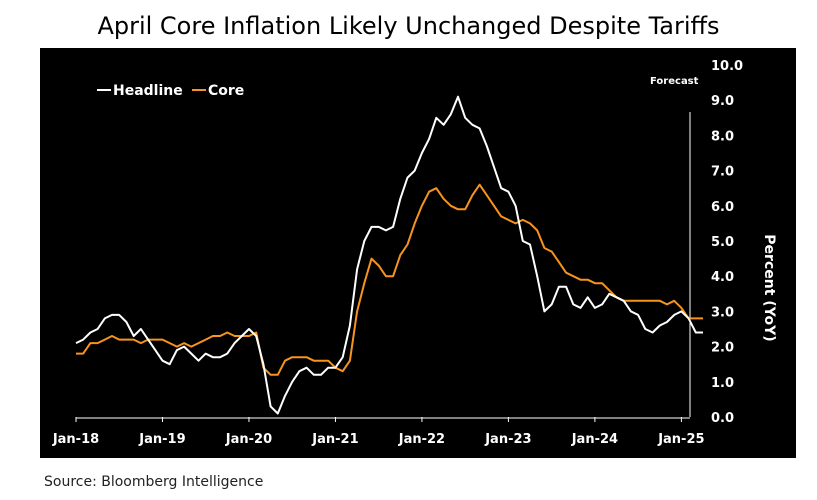 This screenshot has width=817, height=500. What do you see at coordinates (722, 101) in the screenshot?
I see `y-tick-label: 9.0` at bounding box center [722, 101].